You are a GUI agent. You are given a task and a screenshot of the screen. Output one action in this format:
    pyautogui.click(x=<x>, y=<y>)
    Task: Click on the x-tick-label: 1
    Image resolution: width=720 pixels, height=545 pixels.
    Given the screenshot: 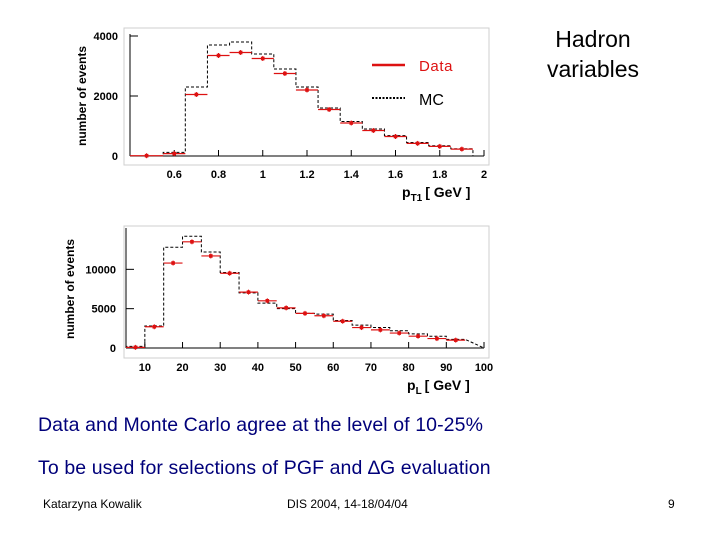 What is the action you would take?
    pyautogui.click(x=263, y=175)
    